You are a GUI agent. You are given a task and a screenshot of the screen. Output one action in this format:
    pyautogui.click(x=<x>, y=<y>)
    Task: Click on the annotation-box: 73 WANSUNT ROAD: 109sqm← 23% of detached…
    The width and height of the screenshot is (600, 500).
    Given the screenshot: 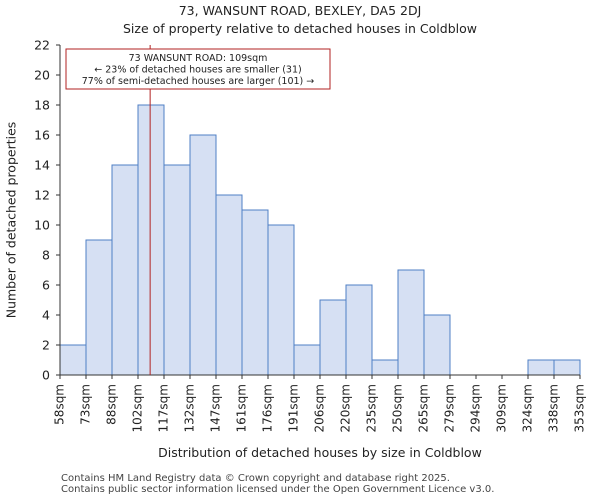 What is the action you would take?
    pyautogui.click(x=198, y=69)
    